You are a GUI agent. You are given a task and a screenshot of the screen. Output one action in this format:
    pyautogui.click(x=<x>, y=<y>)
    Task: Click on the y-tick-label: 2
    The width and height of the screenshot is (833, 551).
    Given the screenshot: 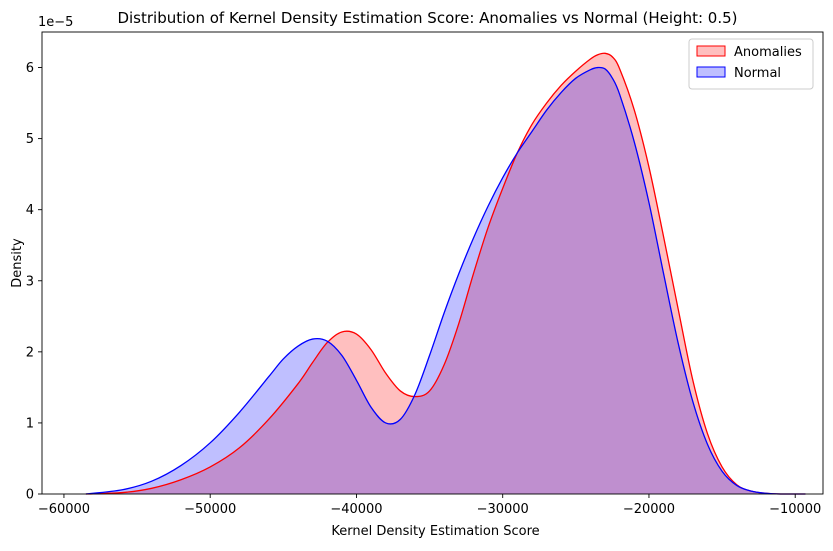 What is the action you would take?
    pyautogui.click(x=30, y=352)
    